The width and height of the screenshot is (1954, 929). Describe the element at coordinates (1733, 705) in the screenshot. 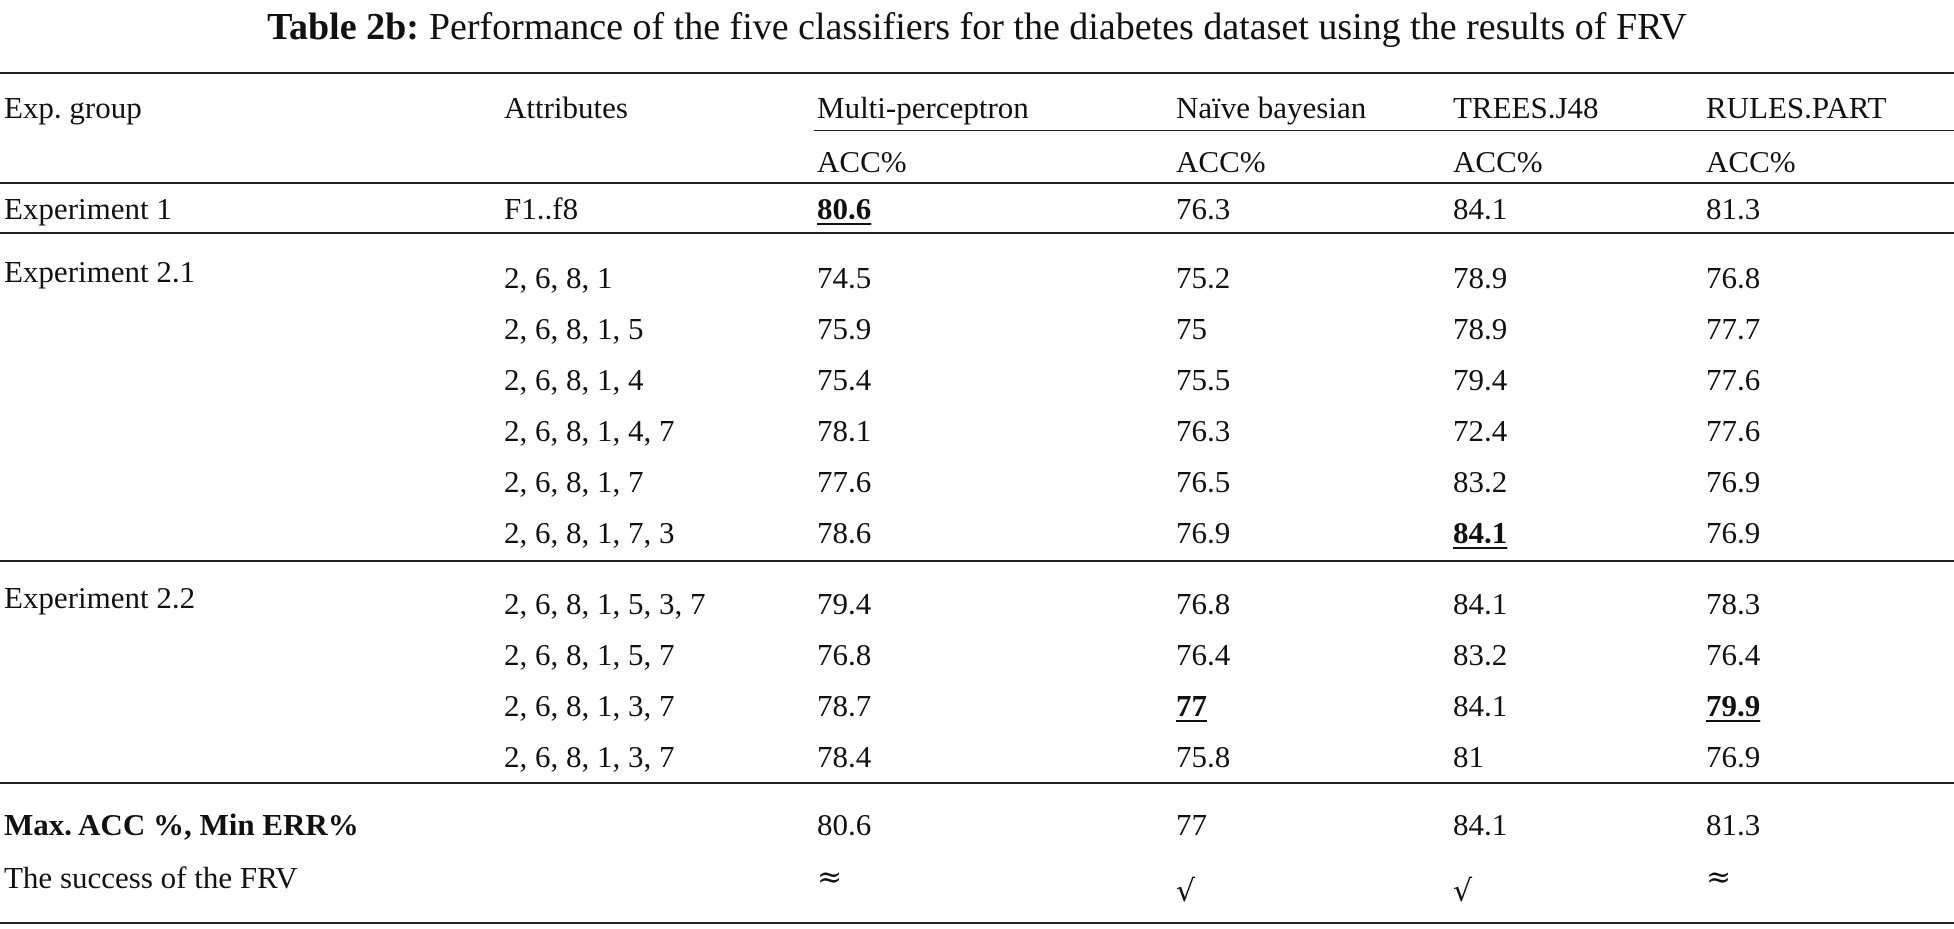

I see `table-cell-best: 79.9` at that location.